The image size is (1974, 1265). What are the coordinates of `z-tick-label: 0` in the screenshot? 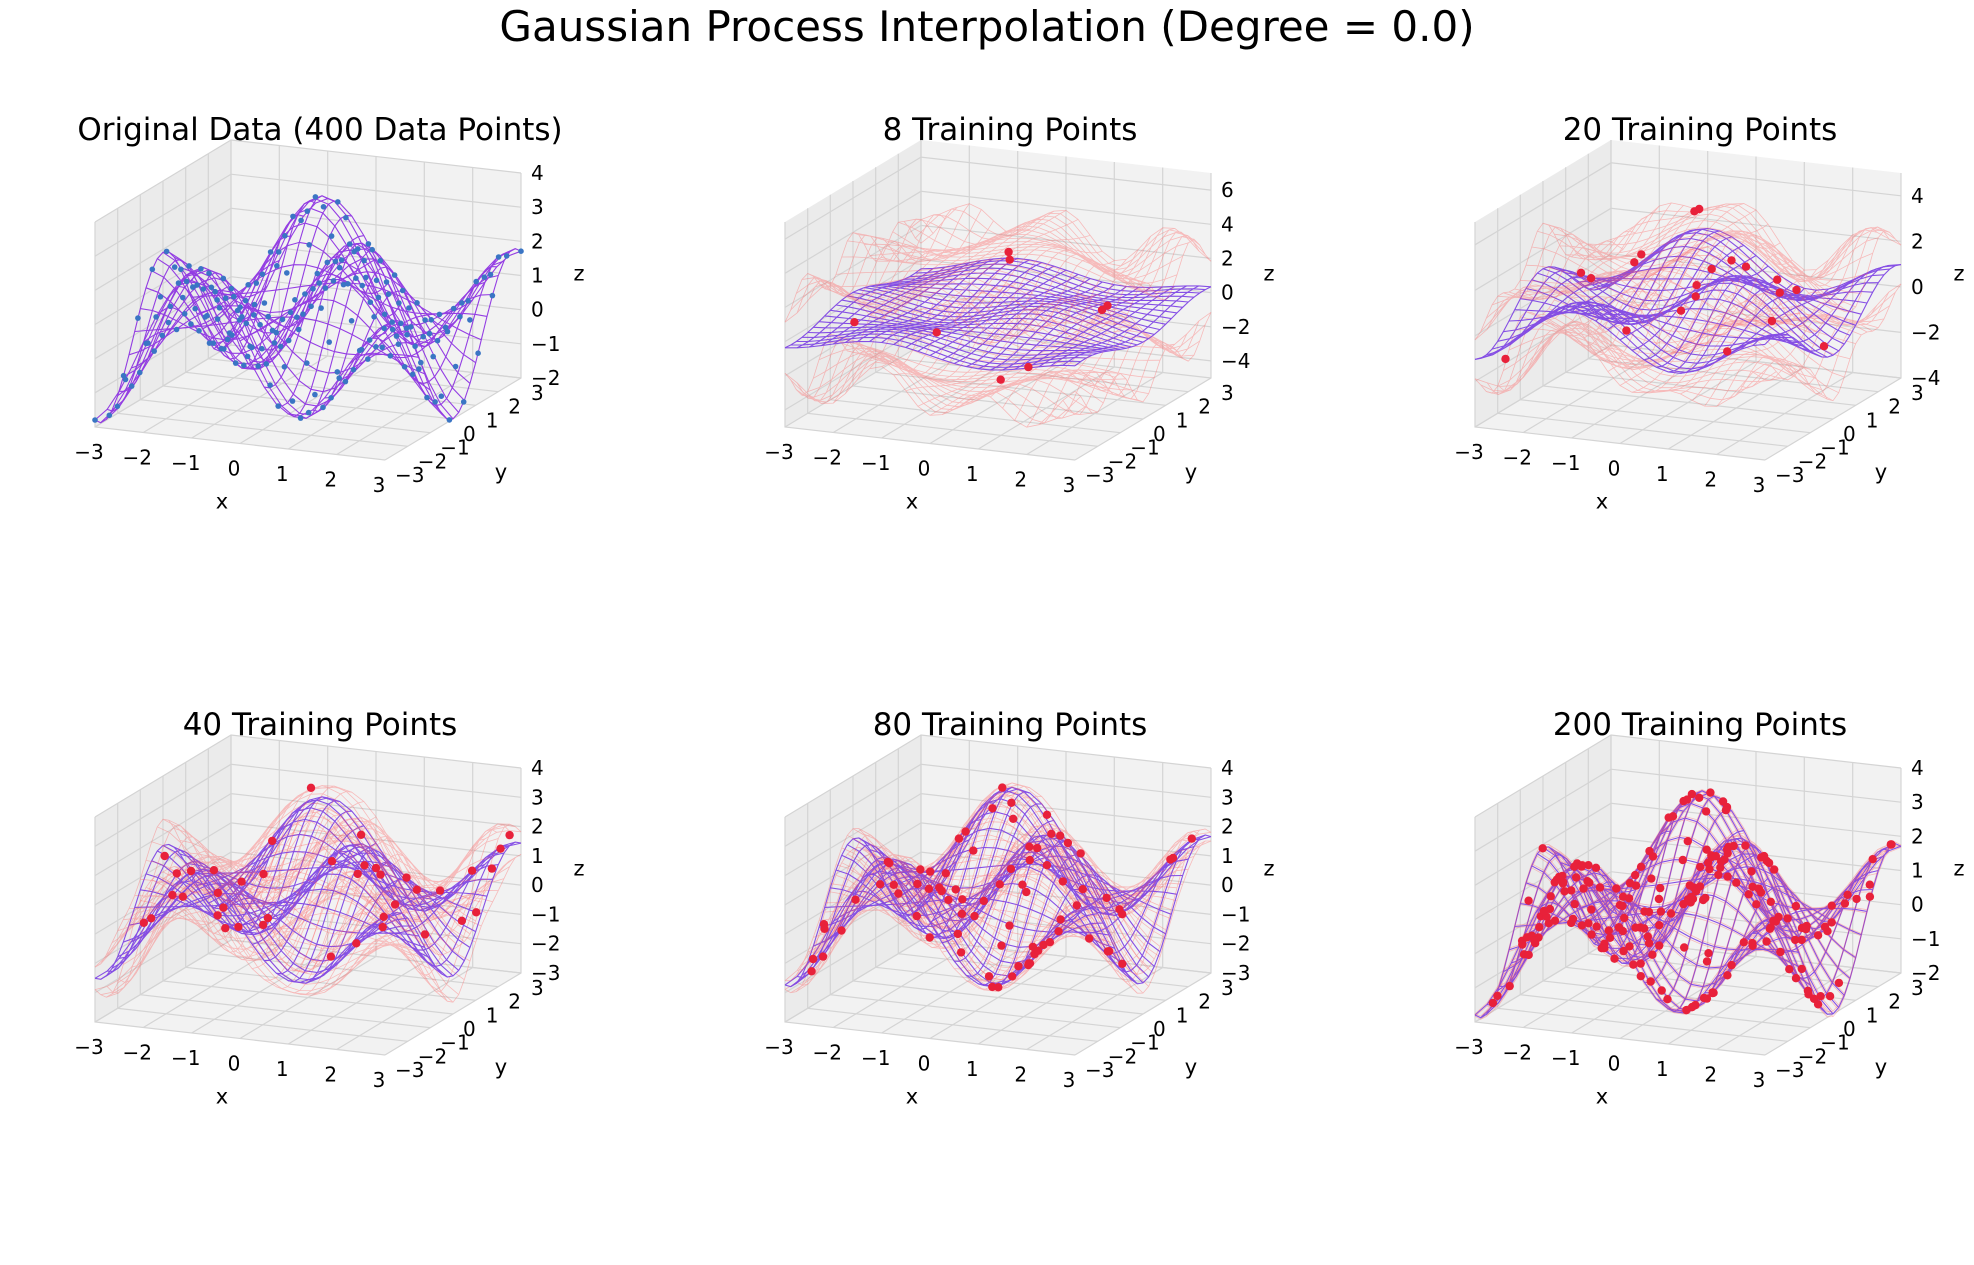 It's located at (1917, 905).